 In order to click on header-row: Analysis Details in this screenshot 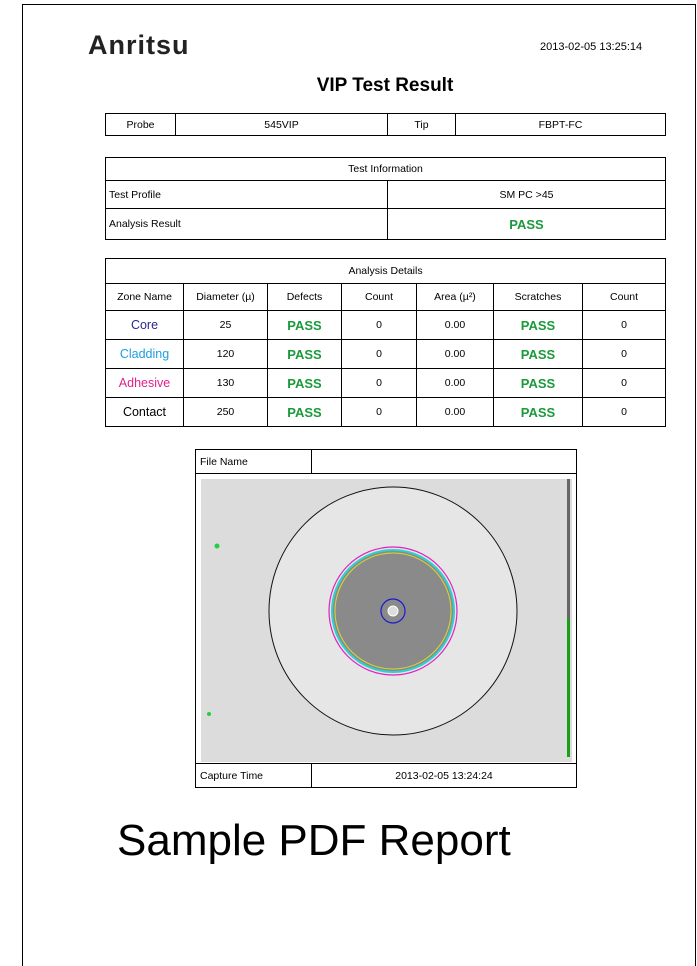, I will do `click(385, 271)`.